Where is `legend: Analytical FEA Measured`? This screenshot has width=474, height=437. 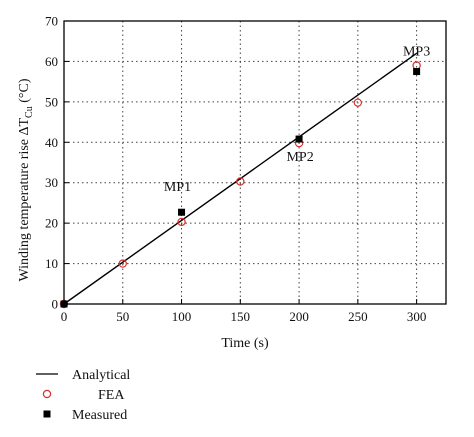
legend: Analytical FEA Measured is located at coordinates (83, 395).